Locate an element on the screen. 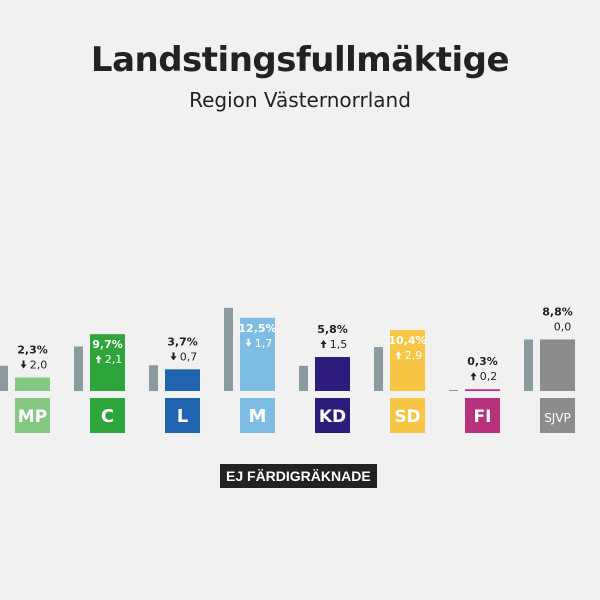  arrow-up-icon-fi is located at coordinates (473, 376).